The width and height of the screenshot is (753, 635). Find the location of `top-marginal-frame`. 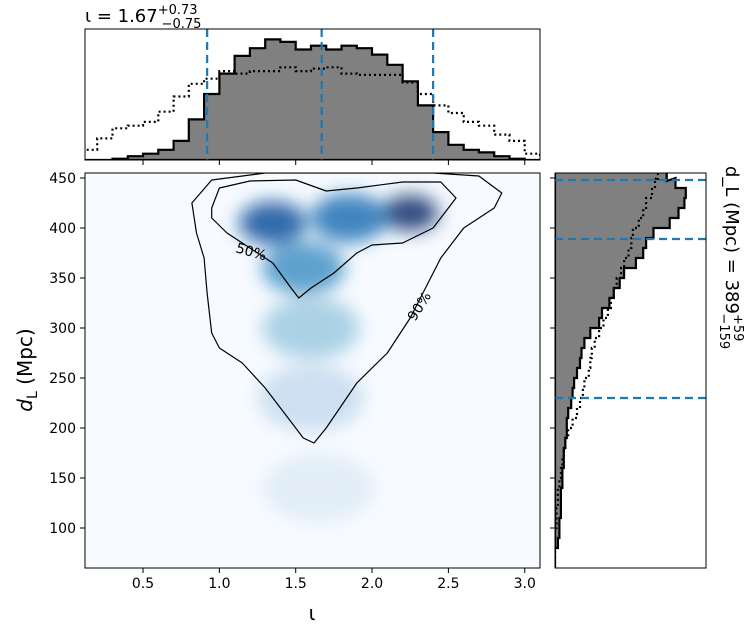

top-marginal-frame is located at coordinates (312, 94).